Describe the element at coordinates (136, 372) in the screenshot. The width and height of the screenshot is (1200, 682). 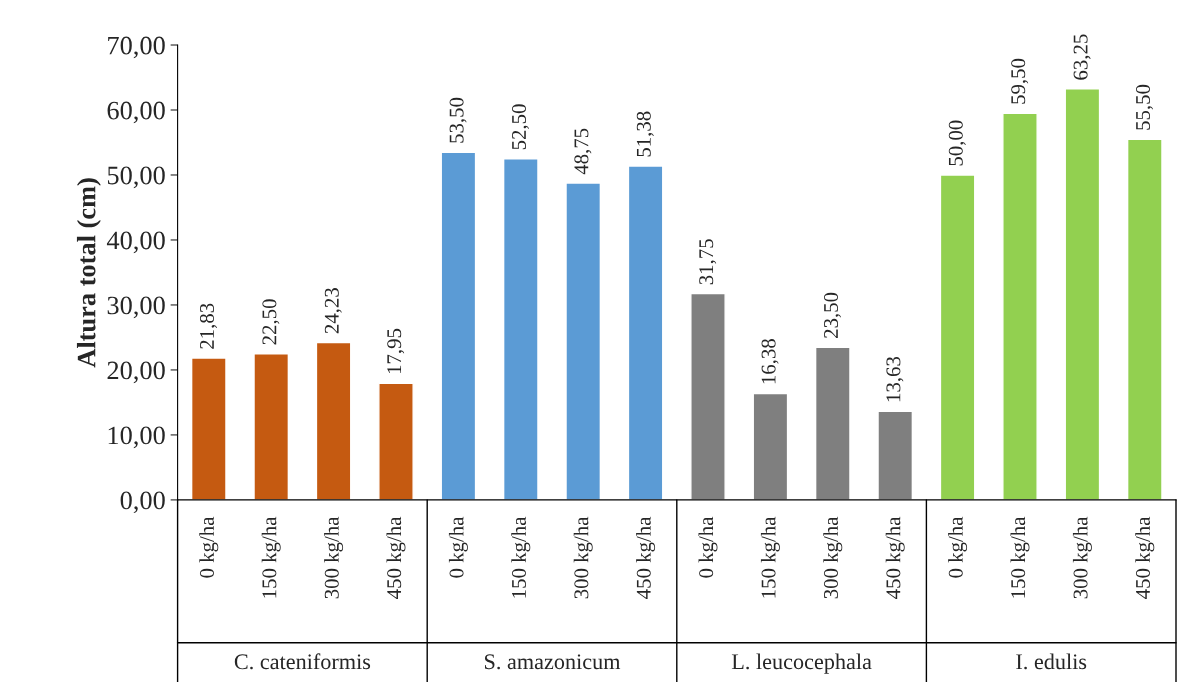
I see `y-tick-label: 20,00` at that location.